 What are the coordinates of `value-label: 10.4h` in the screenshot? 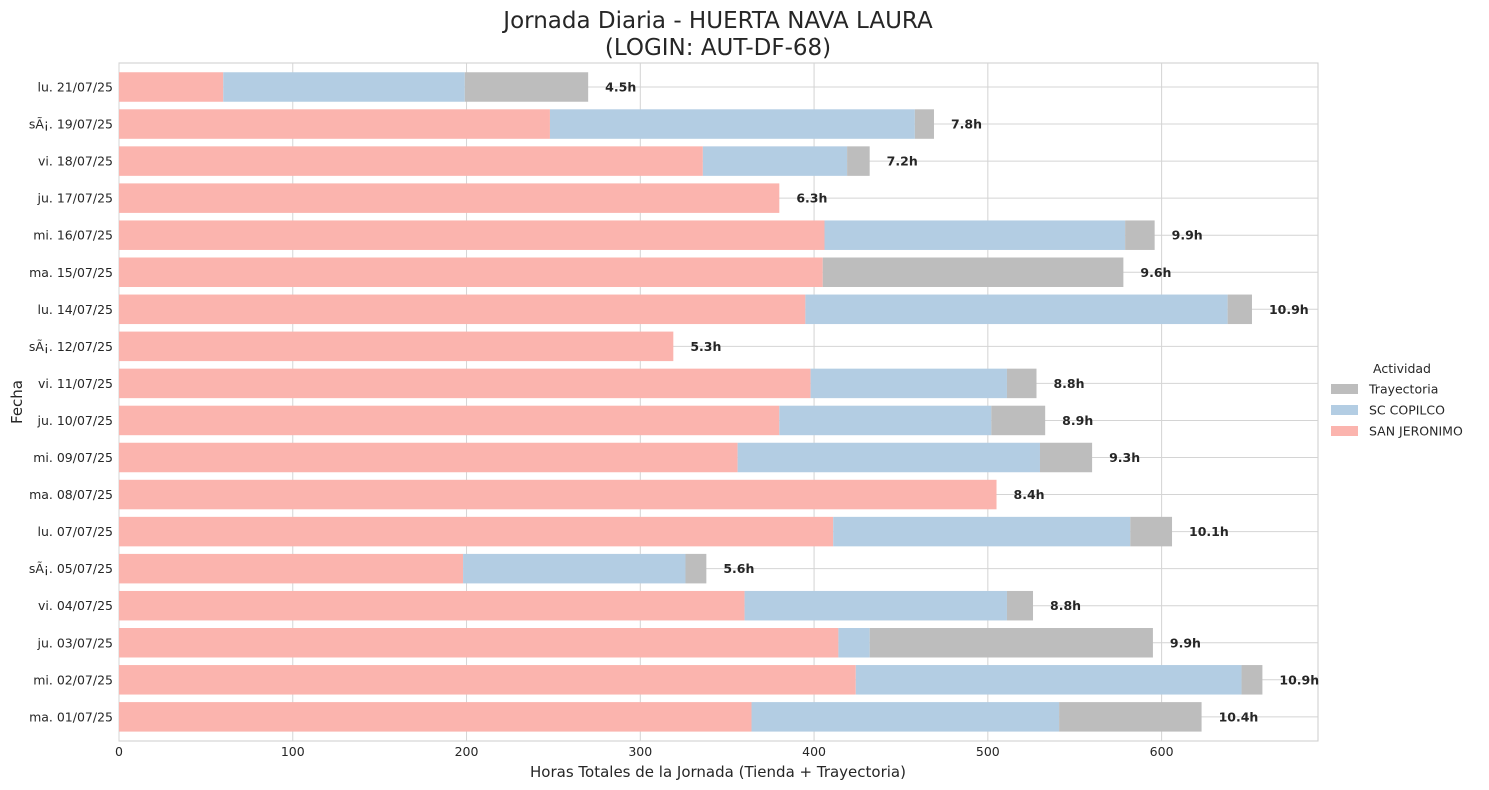 It's located at (1239, 716).